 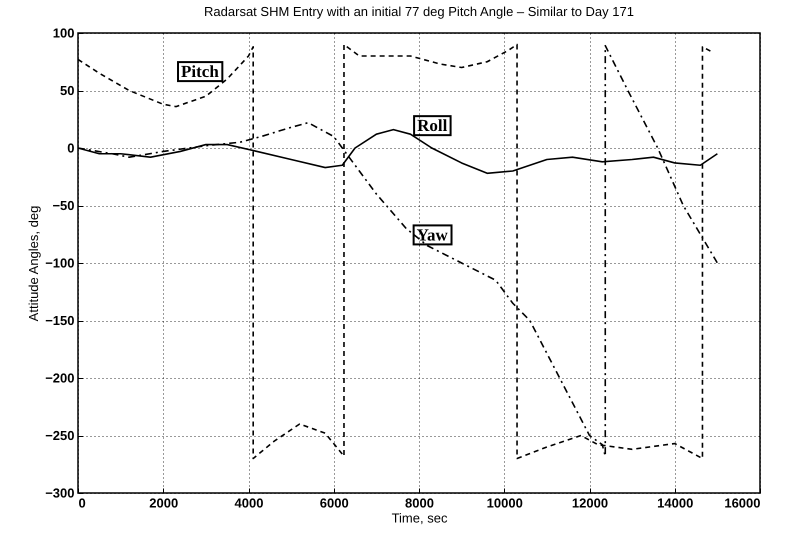 What do you see at coordinates (200, 72) in the screenshot?
I see `series-label: Pitch` at bounding box center [200, 72].